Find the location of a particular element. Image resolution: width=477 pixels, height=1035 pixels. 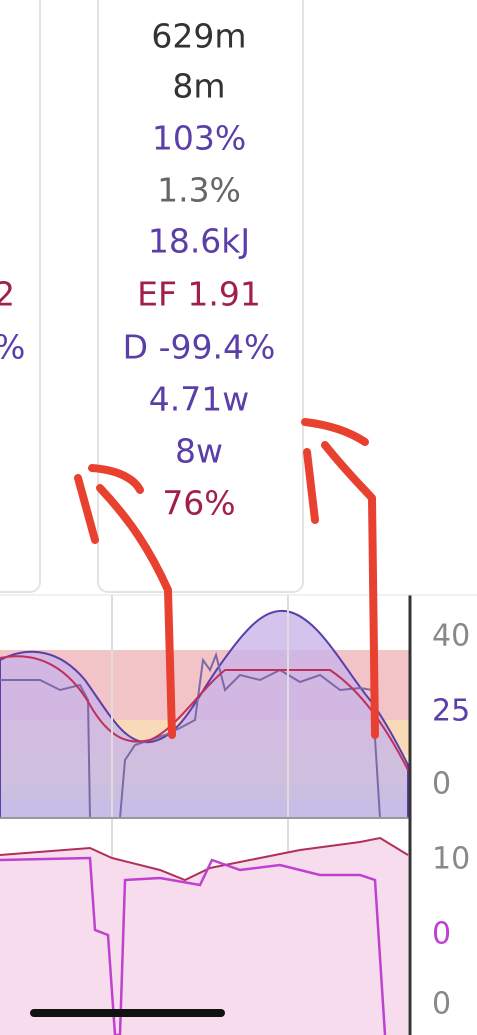

left-value: 2 is located at coordinates (7, 294).